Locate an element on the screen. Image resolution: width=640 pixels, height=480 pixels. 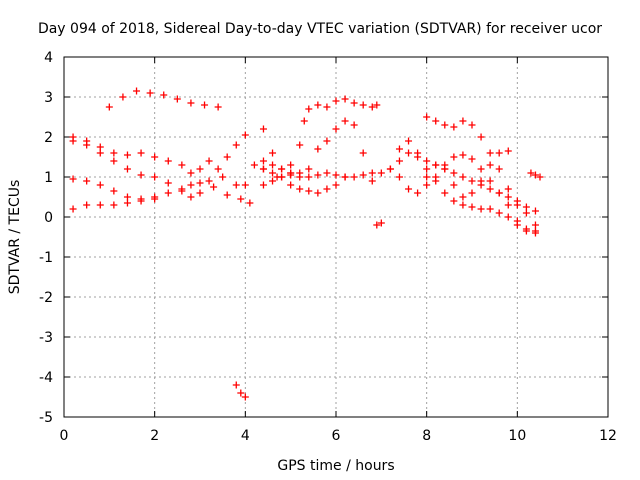
x-axis-label: GPS time / hours is located at coordinates (335, 466).